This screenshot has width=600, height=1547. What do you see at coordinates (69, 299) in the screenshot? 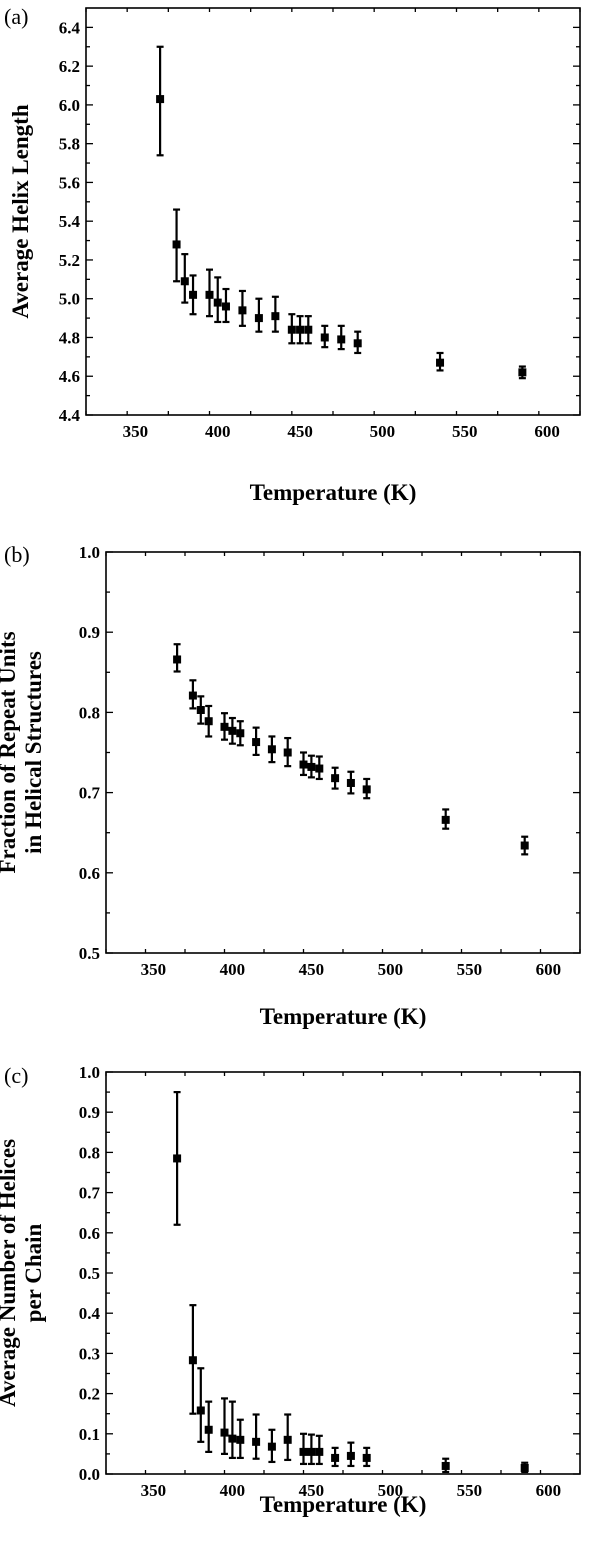
I see `y-tick-label: 5.0` at bounding box center [69, 299].